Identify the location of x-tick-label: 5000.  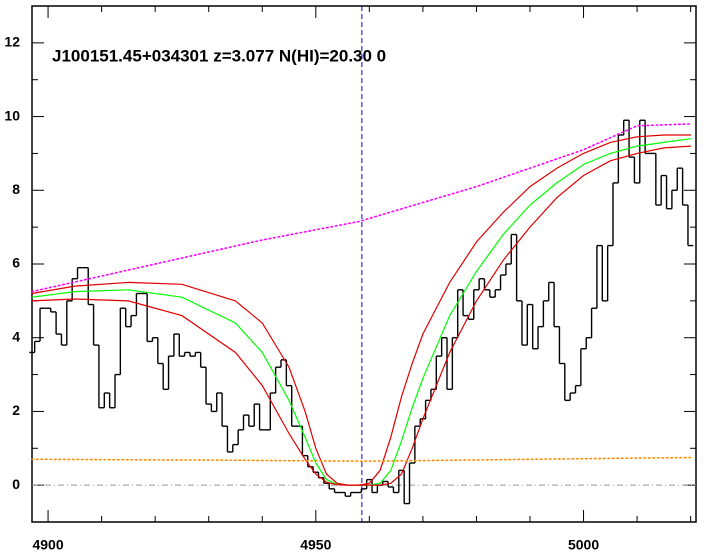
(583, 545).